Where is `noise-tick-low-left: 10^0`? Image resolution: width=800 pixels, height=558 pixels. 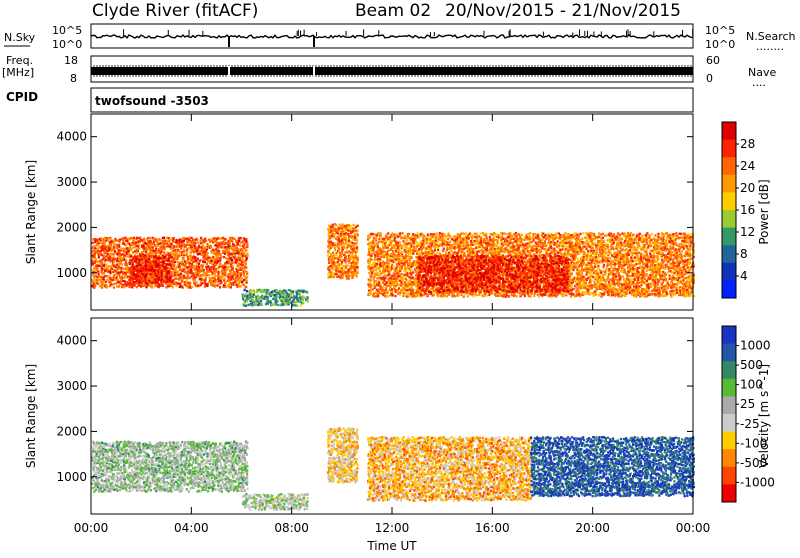
noise-tick-low-left: 10^0 is located at coordinates (67, 44).